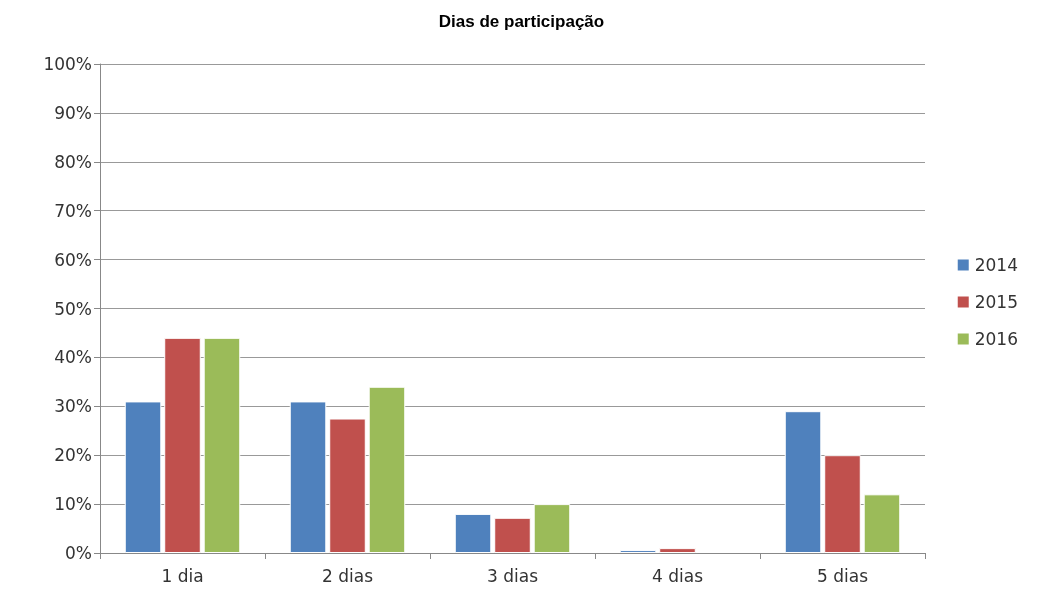 The height and width of the screenshot is (604, 1043). I want to click on y-tick-label: 70%, so click(73, 210).